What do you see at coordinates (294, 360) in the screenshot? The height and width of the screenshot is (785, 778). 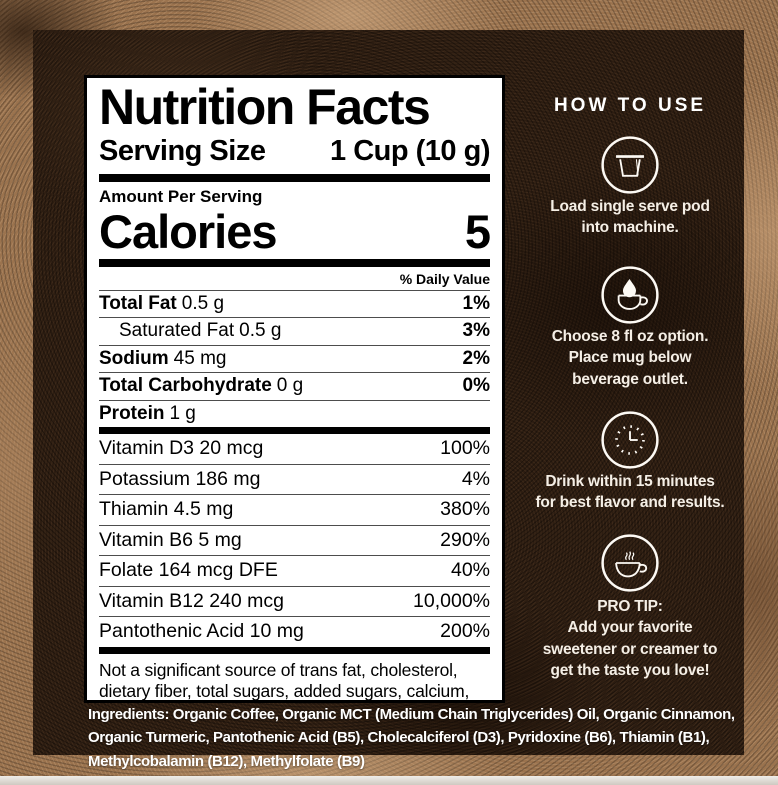 I see `nutrient-row-sodium: Sodium 45 mg 2%` at bounding box center [294, 360].